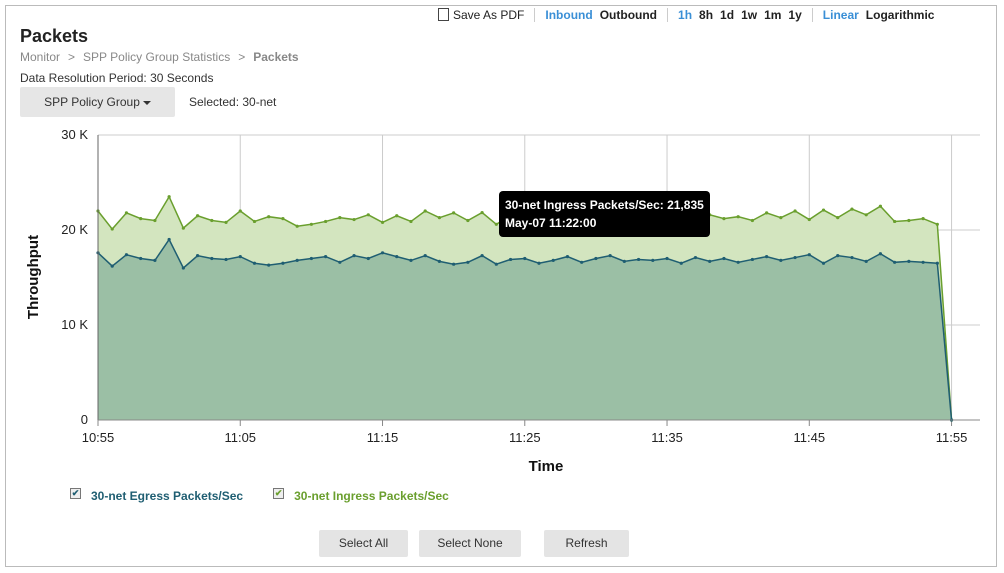 The height and width of the screenshot is (573, 1004). What do you see at coordinates (443, 14) in the screenshot?
I see `pdf-icon` at bounding box center [443, 14].